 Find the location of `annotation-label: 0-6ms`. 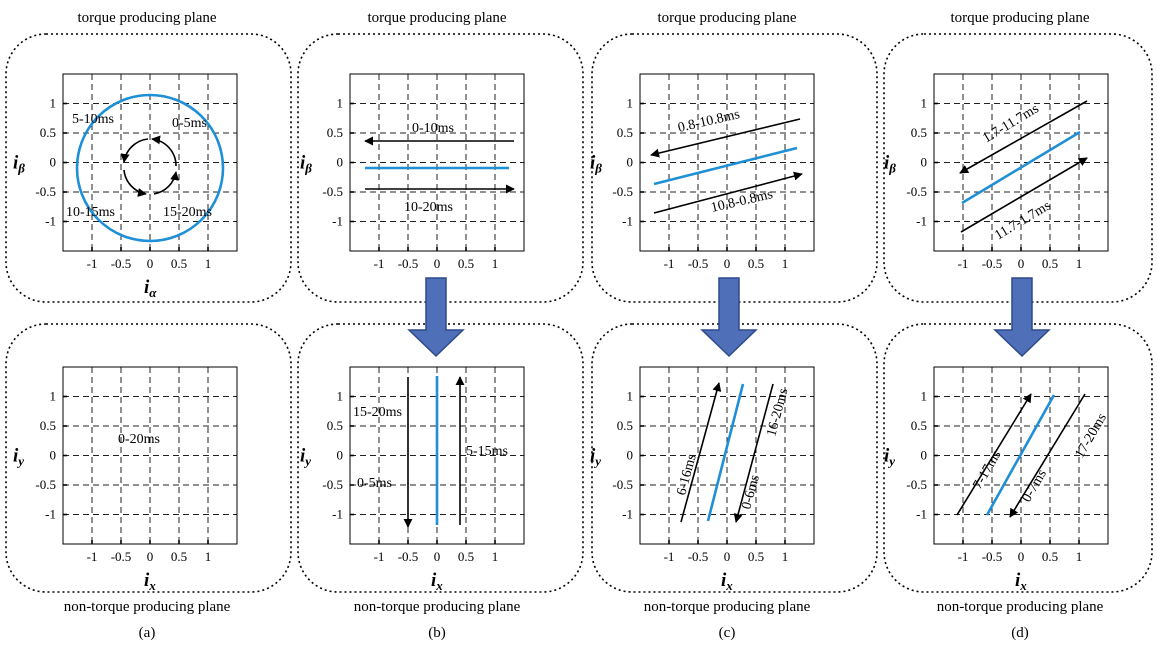

annotation-label: 0-6ms is located at coordinates (751, 492).